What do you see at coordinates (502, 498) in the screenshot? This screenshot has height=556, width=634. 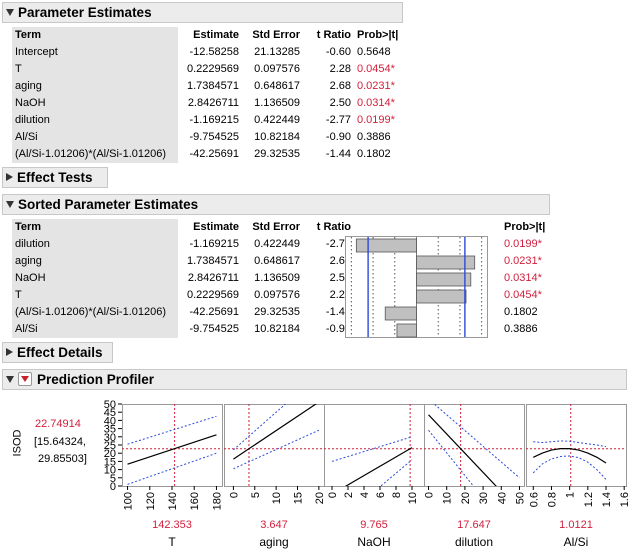 I see `x-tick-label: 40` at bounding box center [502, 498].